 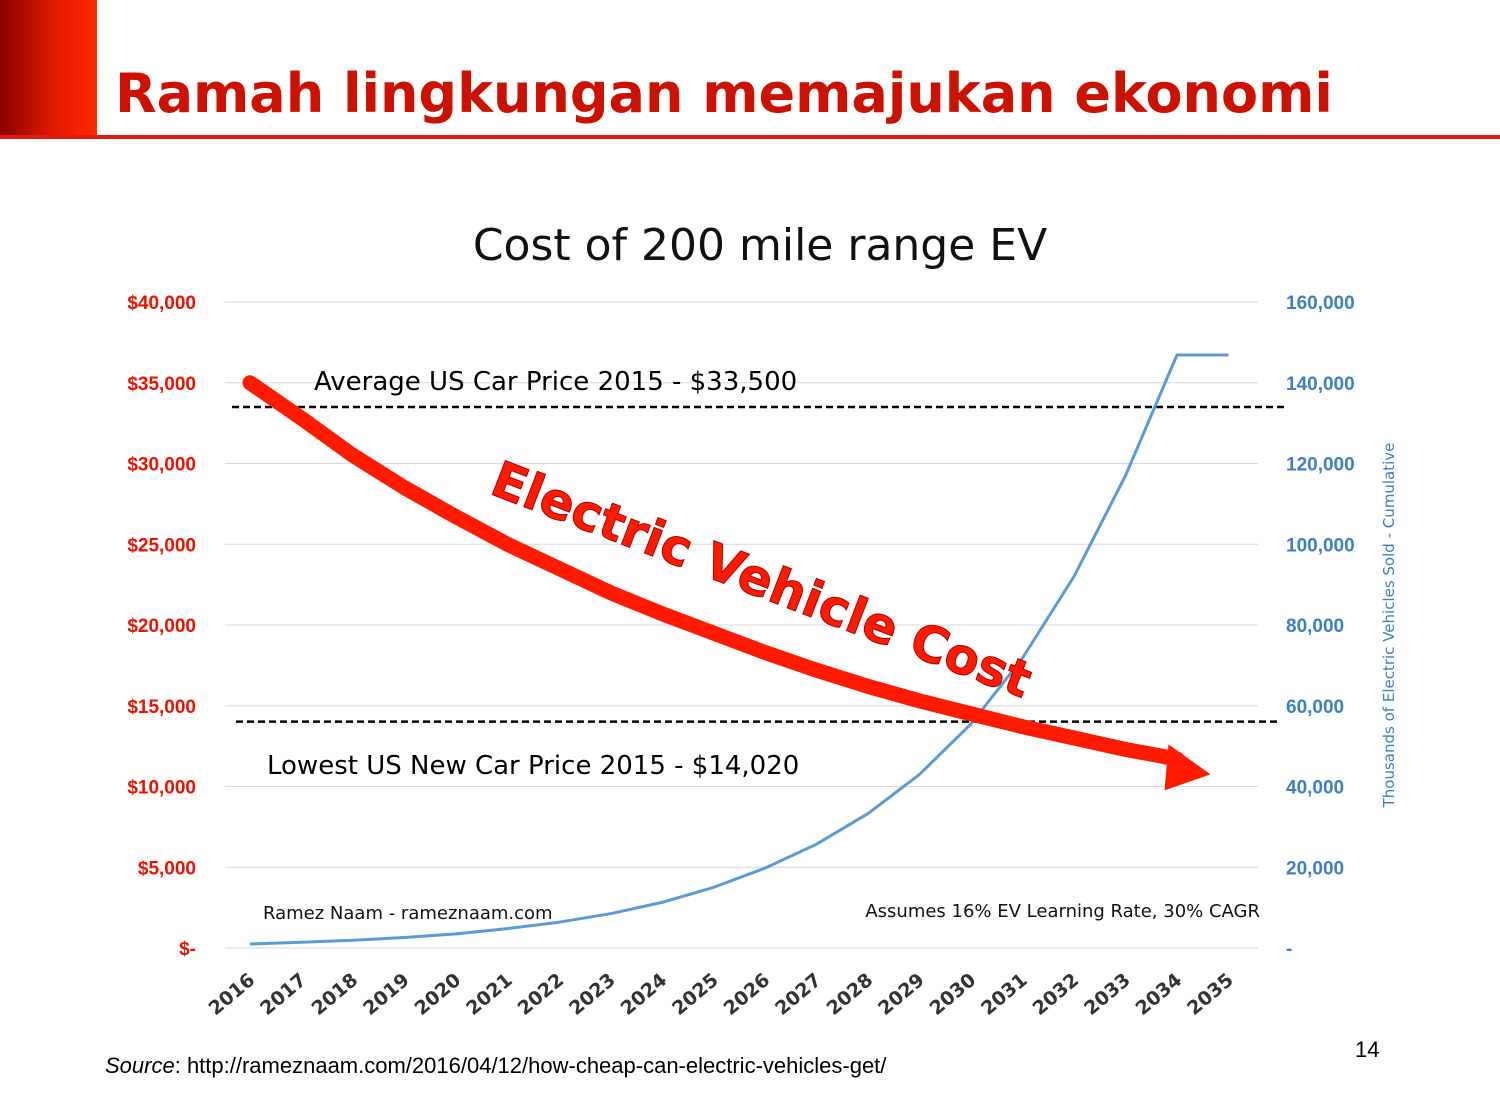 What do you see at coordinates (1159, 994) in the screenshot?
I see `x-tick-label: 2034` at bounding box center [1159, 994].